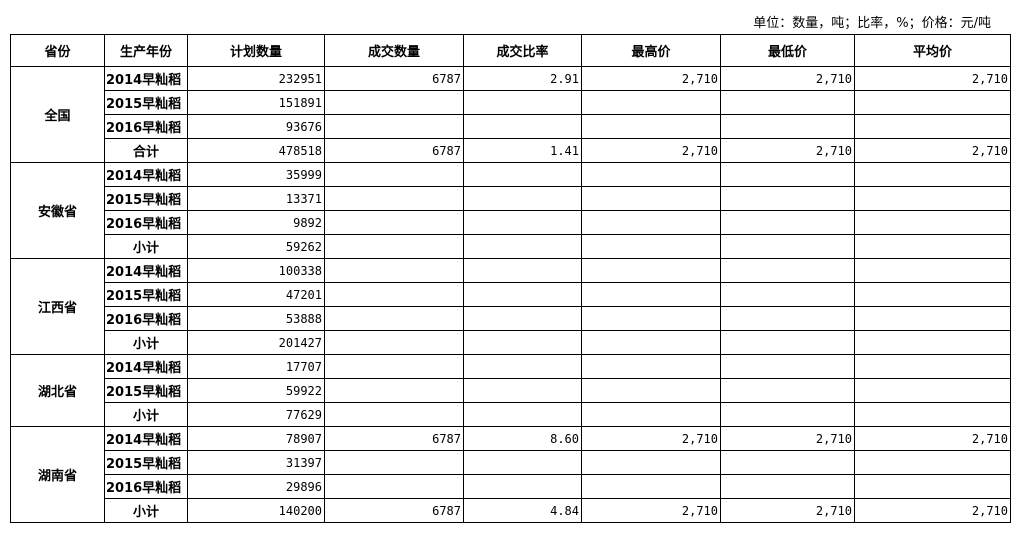  What do you see at coordinates (57, 306) in the screenshot?
I see `province-cell: 江西省` at bounding box center [57, 306].